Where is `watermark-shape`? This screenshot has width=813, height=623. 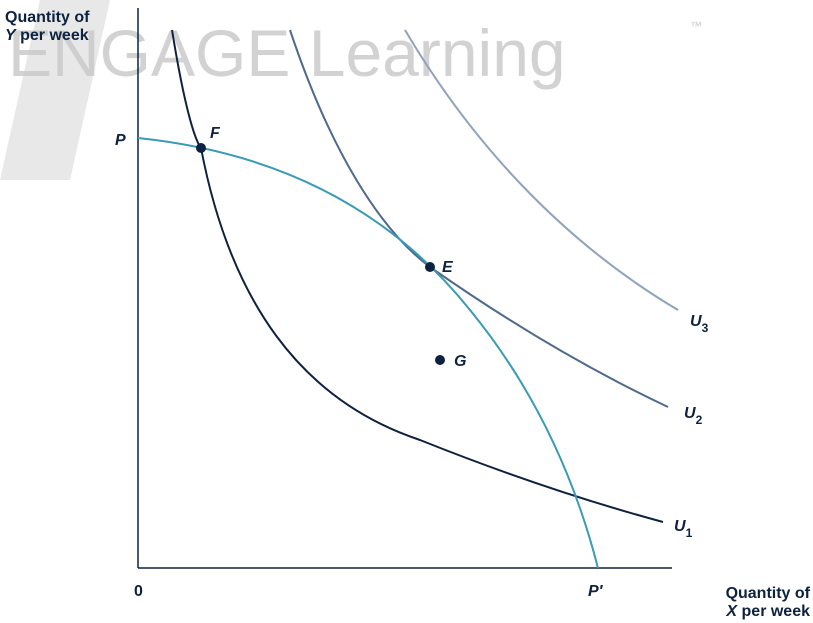 watermark-shape is located at coordinates (55, 90).